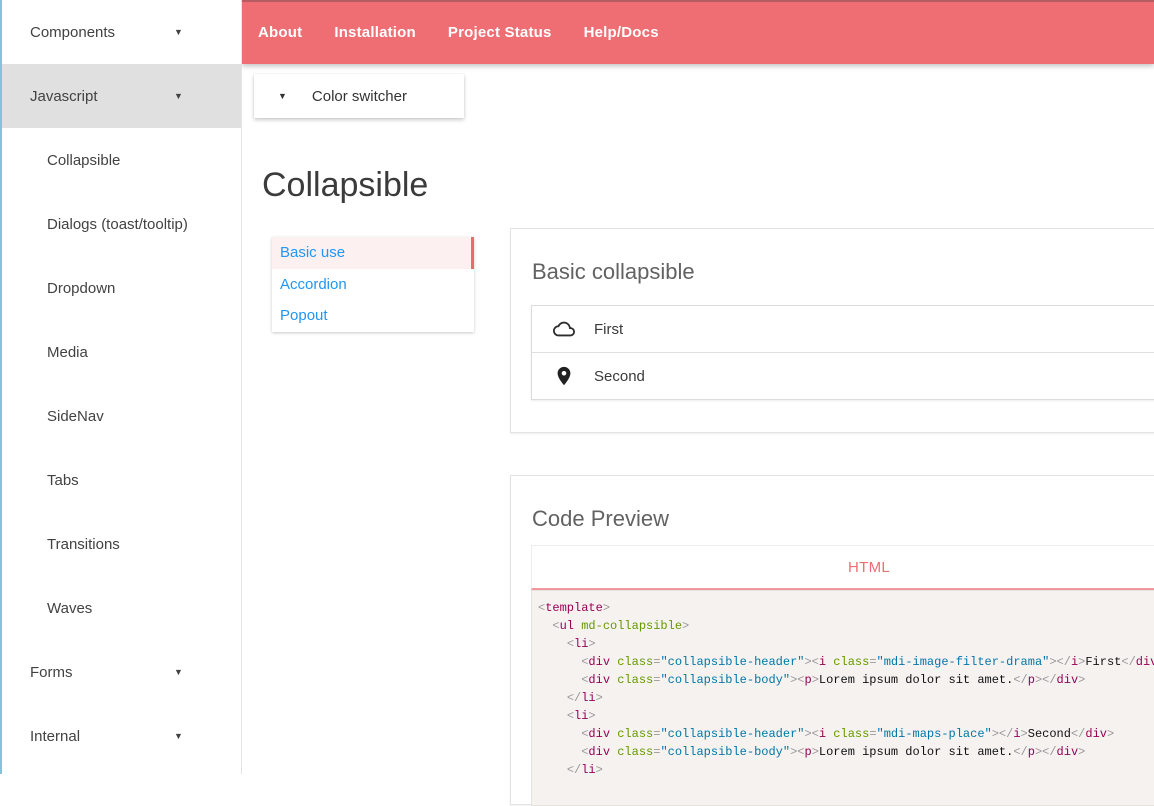 The height and width of the screenshot is (806, 1154). What do you see at coordinates (1, 387) in the screenshot?
I see `page-edge-accent` at bounding box center [1, 387].